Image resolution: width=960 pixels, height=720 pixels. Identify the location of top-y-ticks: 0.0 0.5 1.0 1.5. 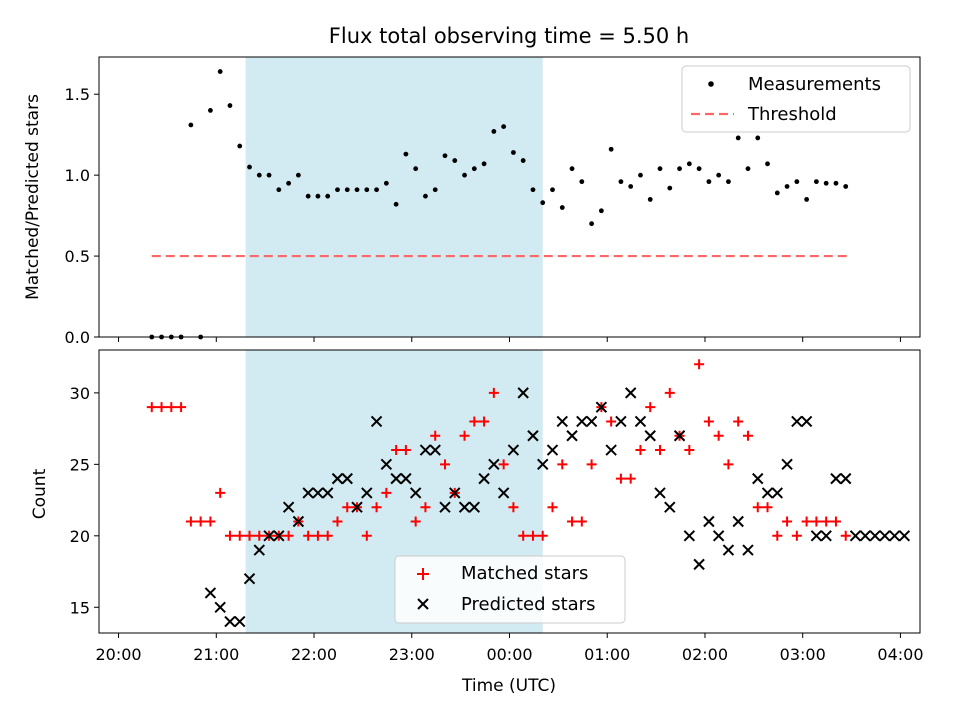
(82, 216).